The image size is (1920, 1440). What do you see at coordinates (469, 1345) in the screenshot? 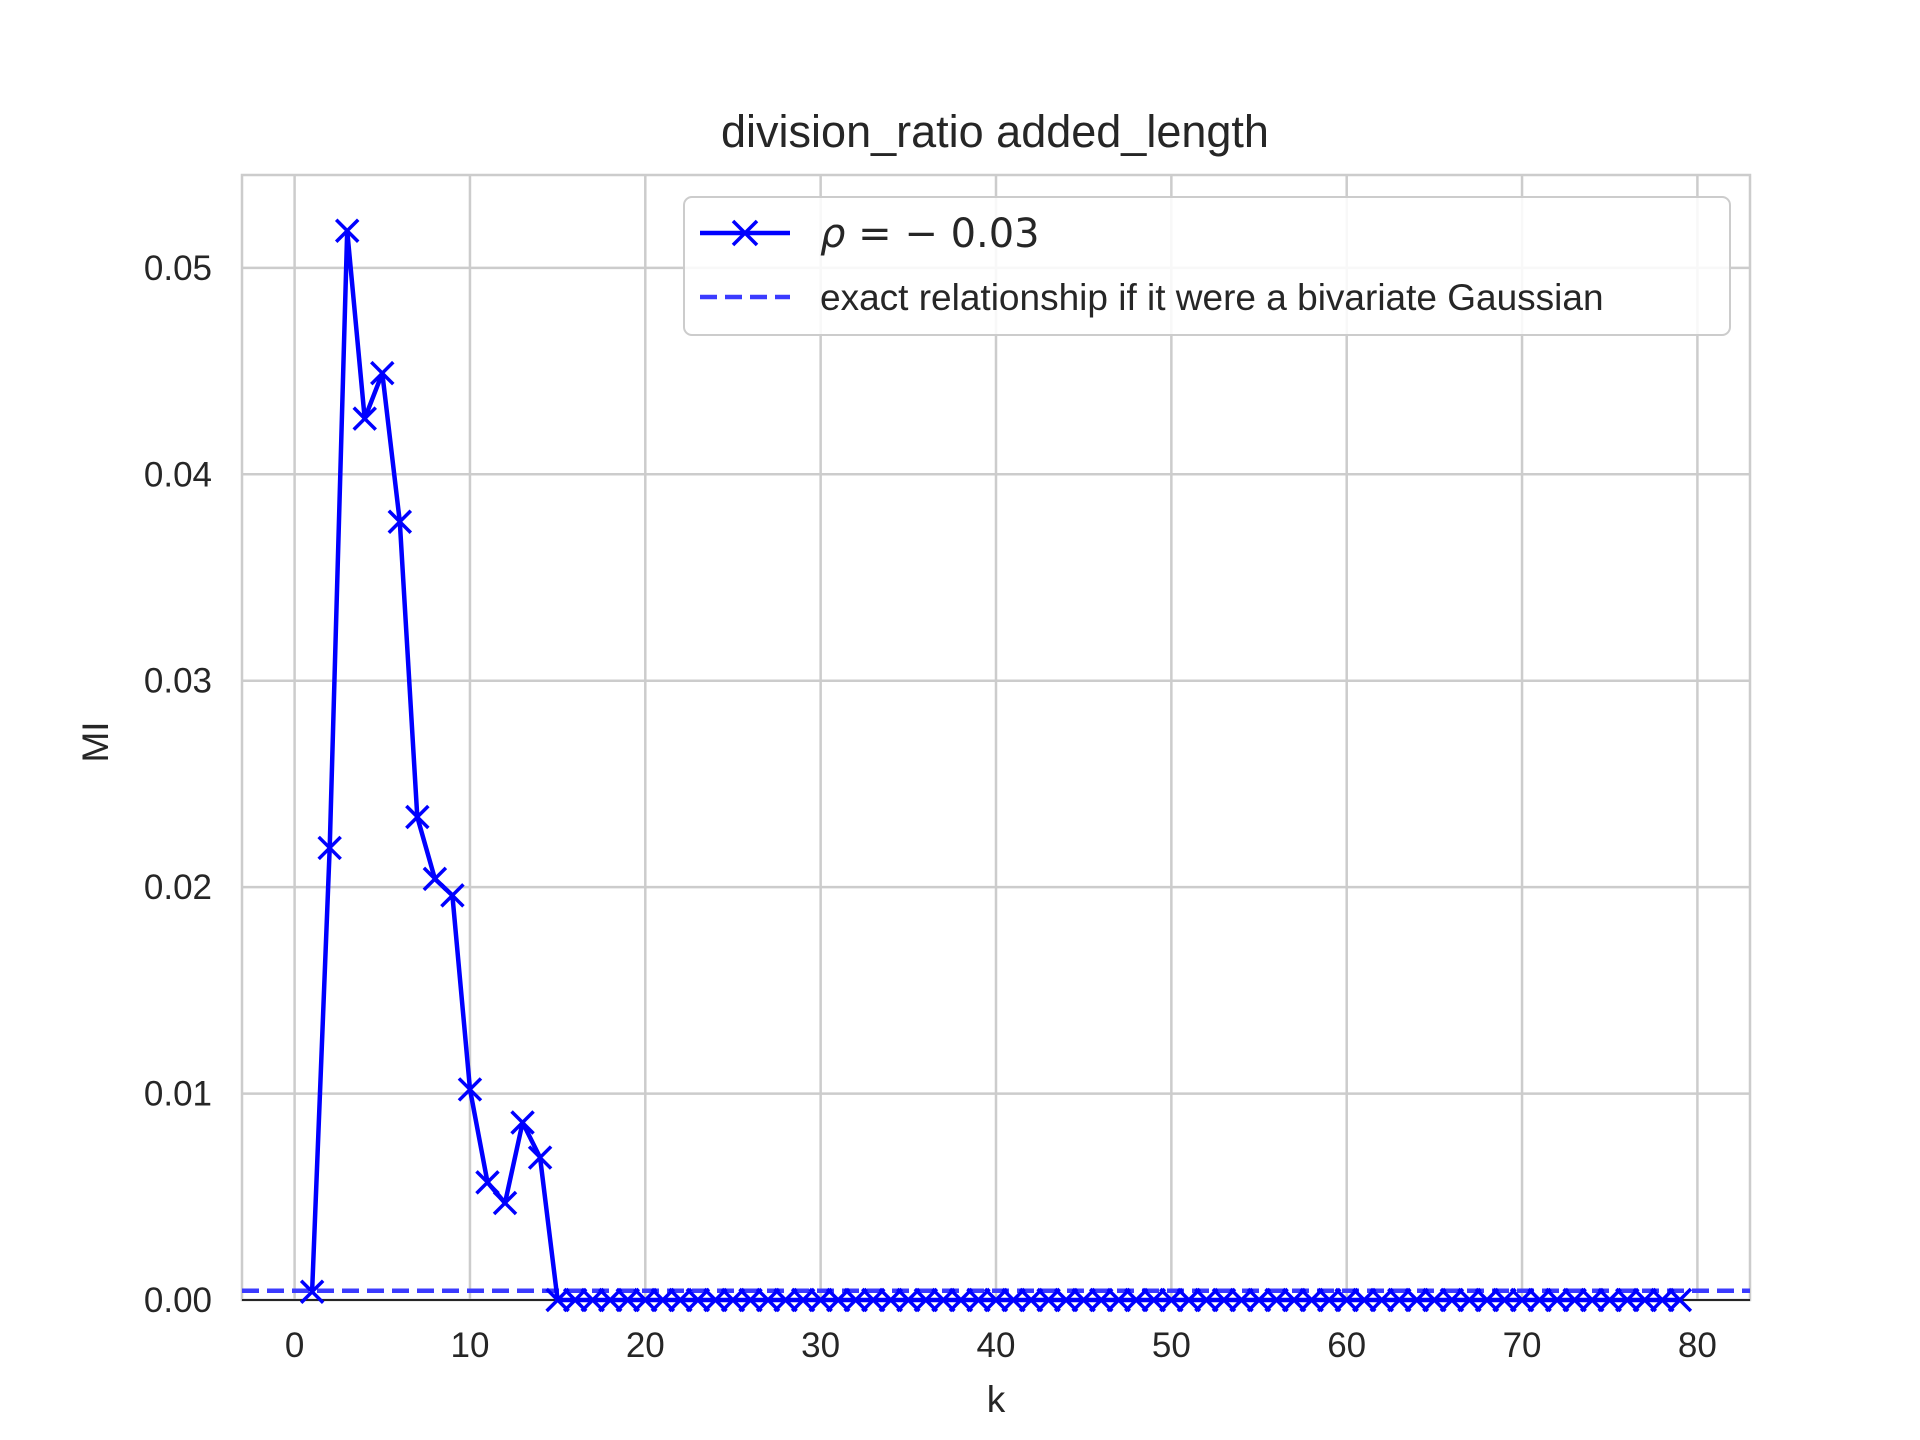
I see `x-tick-label: 10` at bounding box center [469, 1345].